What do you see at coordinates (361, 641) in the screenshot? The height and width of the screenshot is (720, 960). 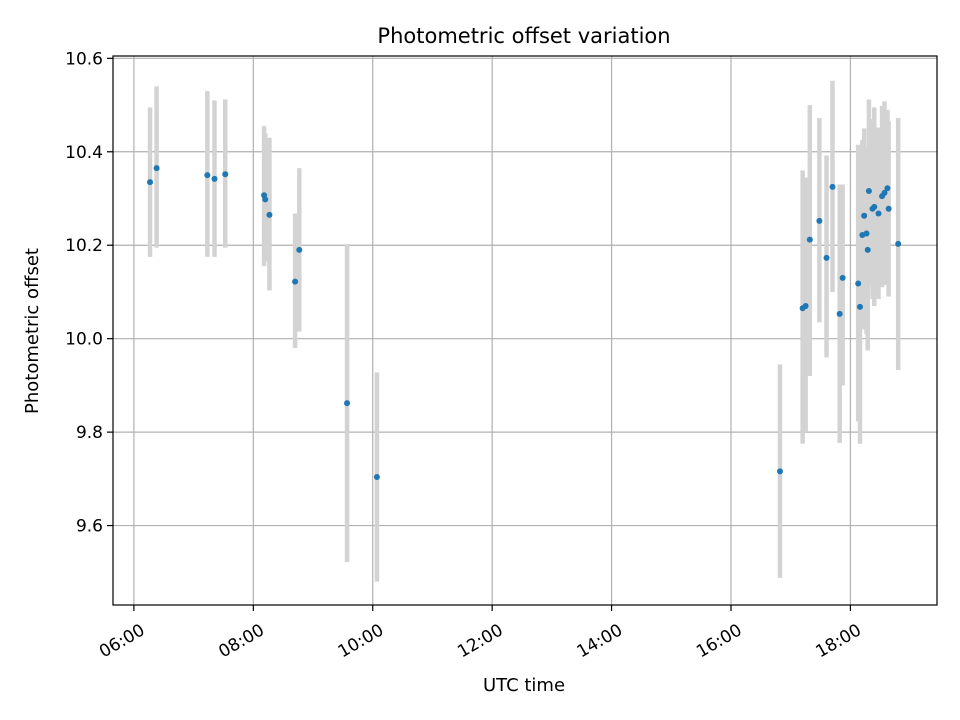 I see `x-tick-label: 10:00` at bounding box center [361, 641].